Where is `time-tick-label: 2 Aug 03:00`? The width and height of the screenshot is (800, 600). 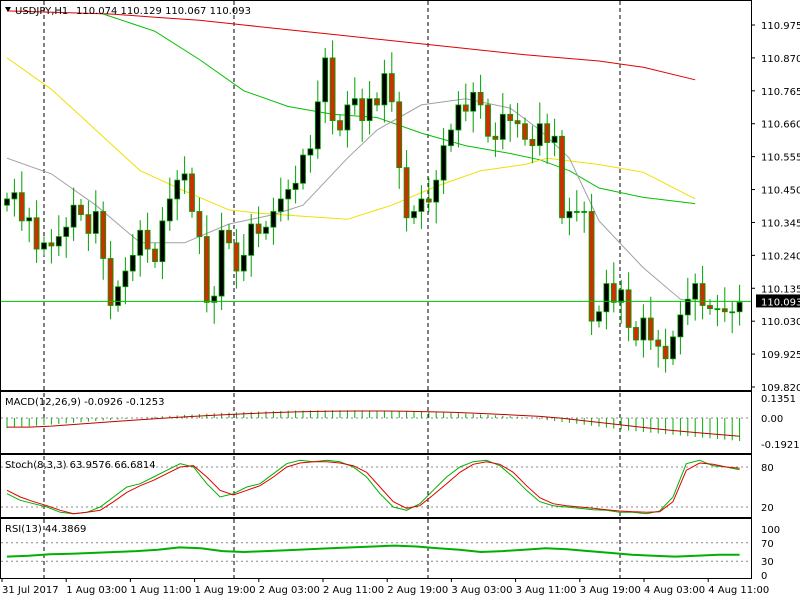
time-tick-label: 2 Aug 03:00 is located at coordinates (289, 590).